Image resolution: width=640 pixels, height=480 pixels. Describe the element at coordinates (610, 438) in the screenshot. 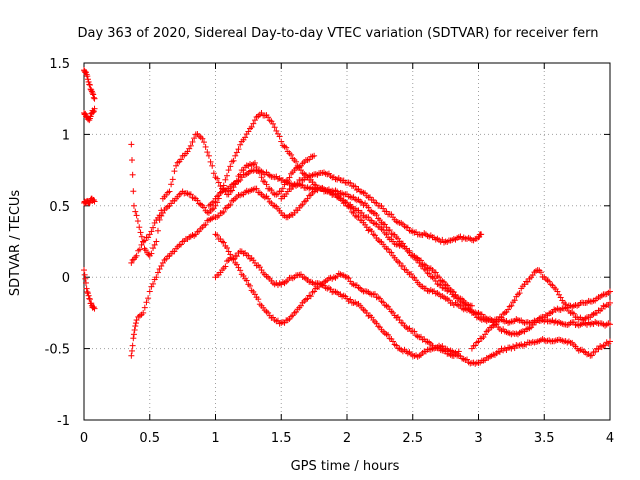

I see `x-tick-label: 4` at that location.